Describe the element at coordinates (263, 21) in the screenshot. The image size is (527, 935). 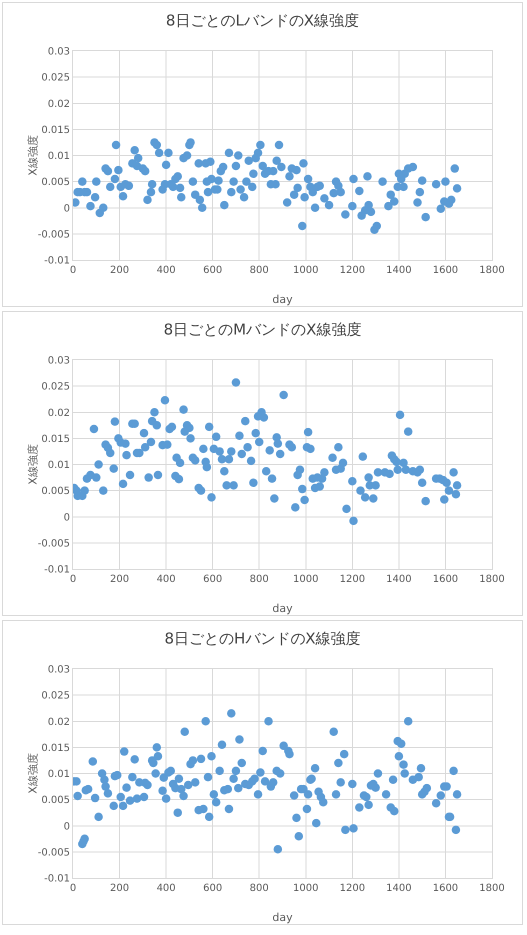
I see `chart-title: 8日ごとのLバンドのX線強度` at that location.